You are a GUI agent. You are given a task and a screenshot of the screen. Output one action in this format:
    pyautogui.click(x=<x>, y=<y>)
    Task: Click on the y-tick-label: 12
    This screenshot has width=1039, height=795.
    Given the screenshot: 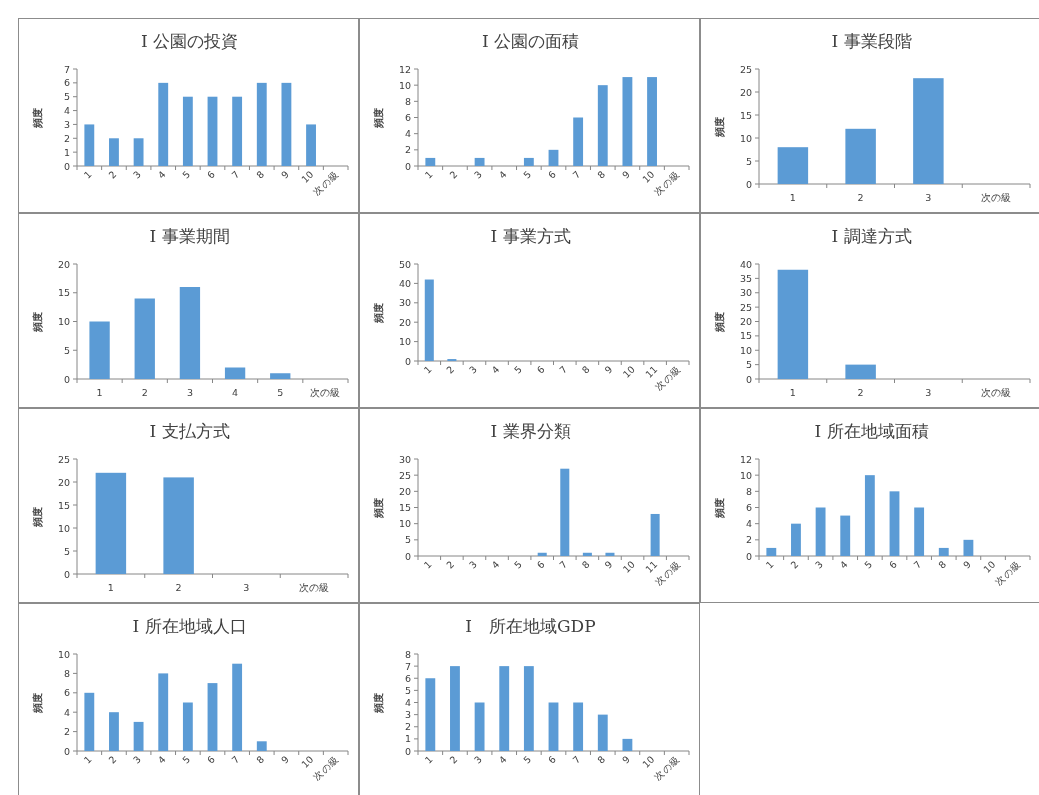 What is the action you would take?
    pyautogui.click(x=745, y=459)
    